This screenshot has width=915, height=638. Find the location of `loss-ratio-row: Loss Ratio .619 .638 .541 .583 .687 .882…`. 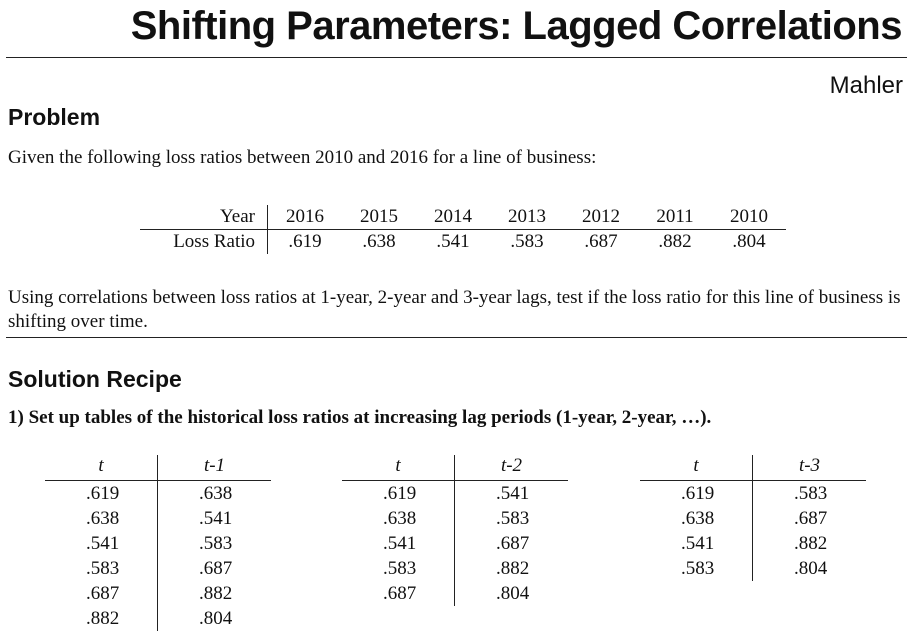

loss-ratio-row: Loss Ratio .619 .638 .541 .583 .687 .882… is located at coordinates (463, 241).